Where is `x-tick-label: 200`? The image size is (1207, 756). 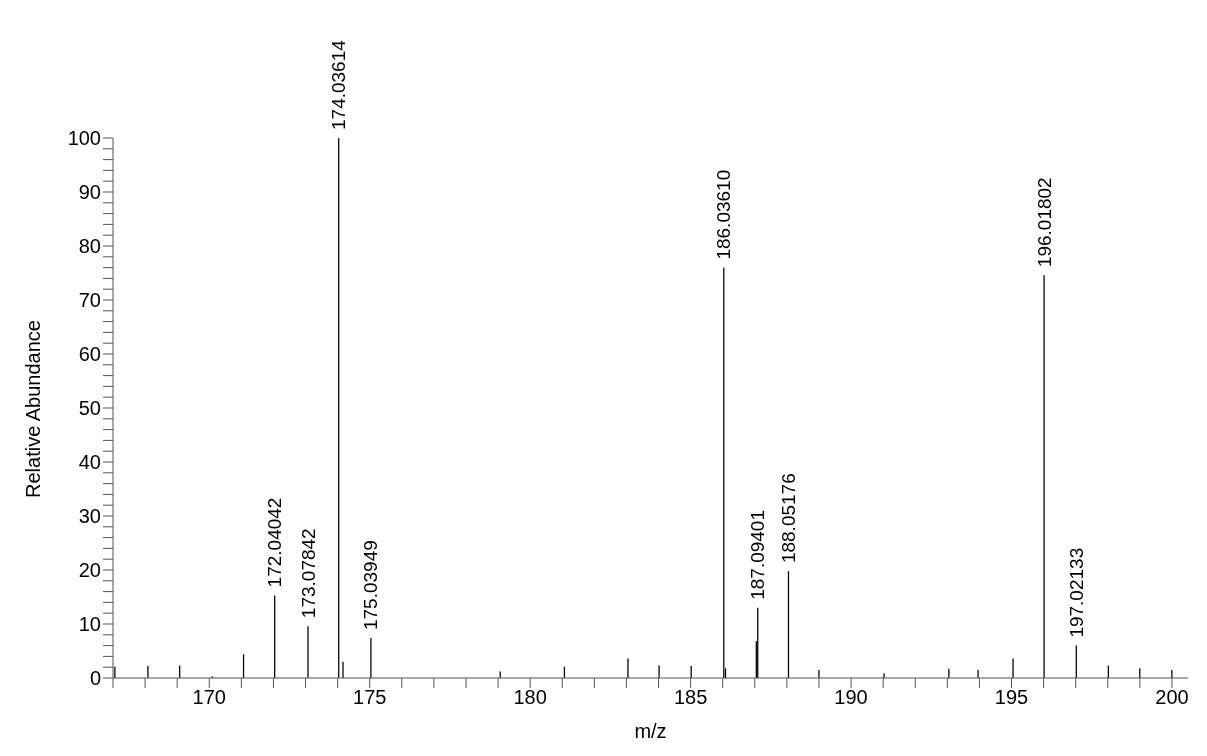
x-tick-label: 200 is located at coordinates (1172, 697).